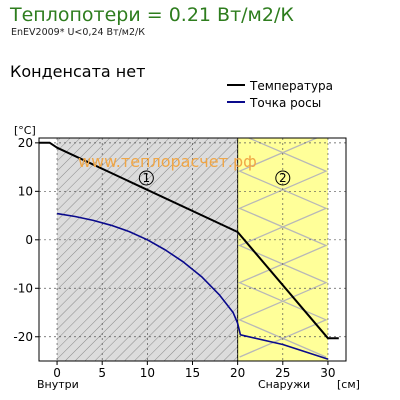  I want to click on x-axis-label-inside: Внутри, so click(58, 384).